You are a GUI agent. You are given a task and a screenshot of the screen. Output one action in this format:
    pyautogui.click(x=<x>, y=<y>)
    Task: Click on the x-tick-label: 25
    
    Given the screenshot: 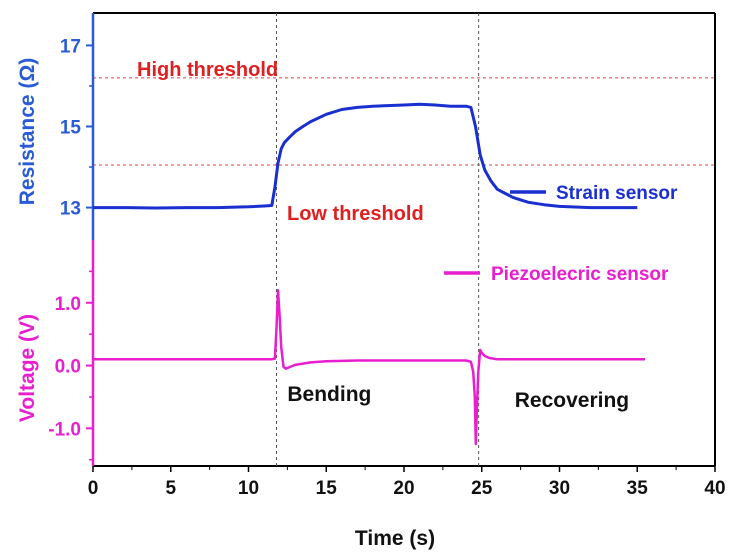 What is the action you would take?
    pyautogui.click(x=482, y=488)
    